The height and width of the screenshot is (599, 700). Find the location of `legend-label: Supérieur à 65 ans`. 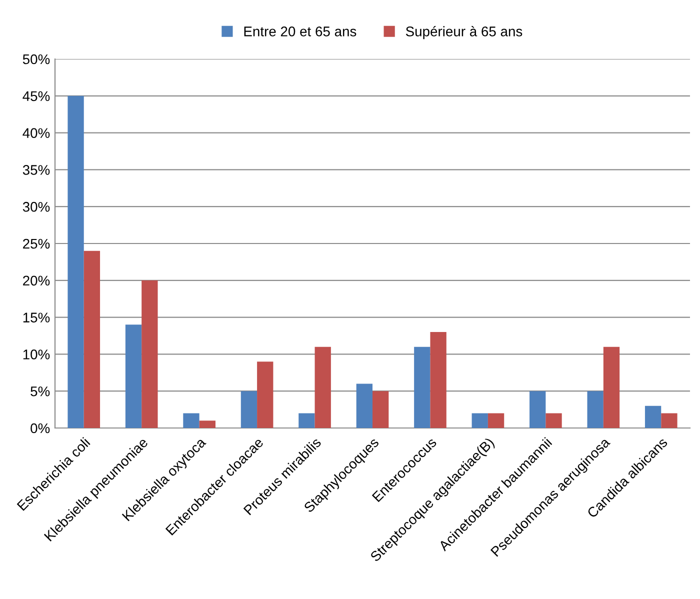

legend-label: Supérieur à 65 ans is located at coordinates (464, 33).